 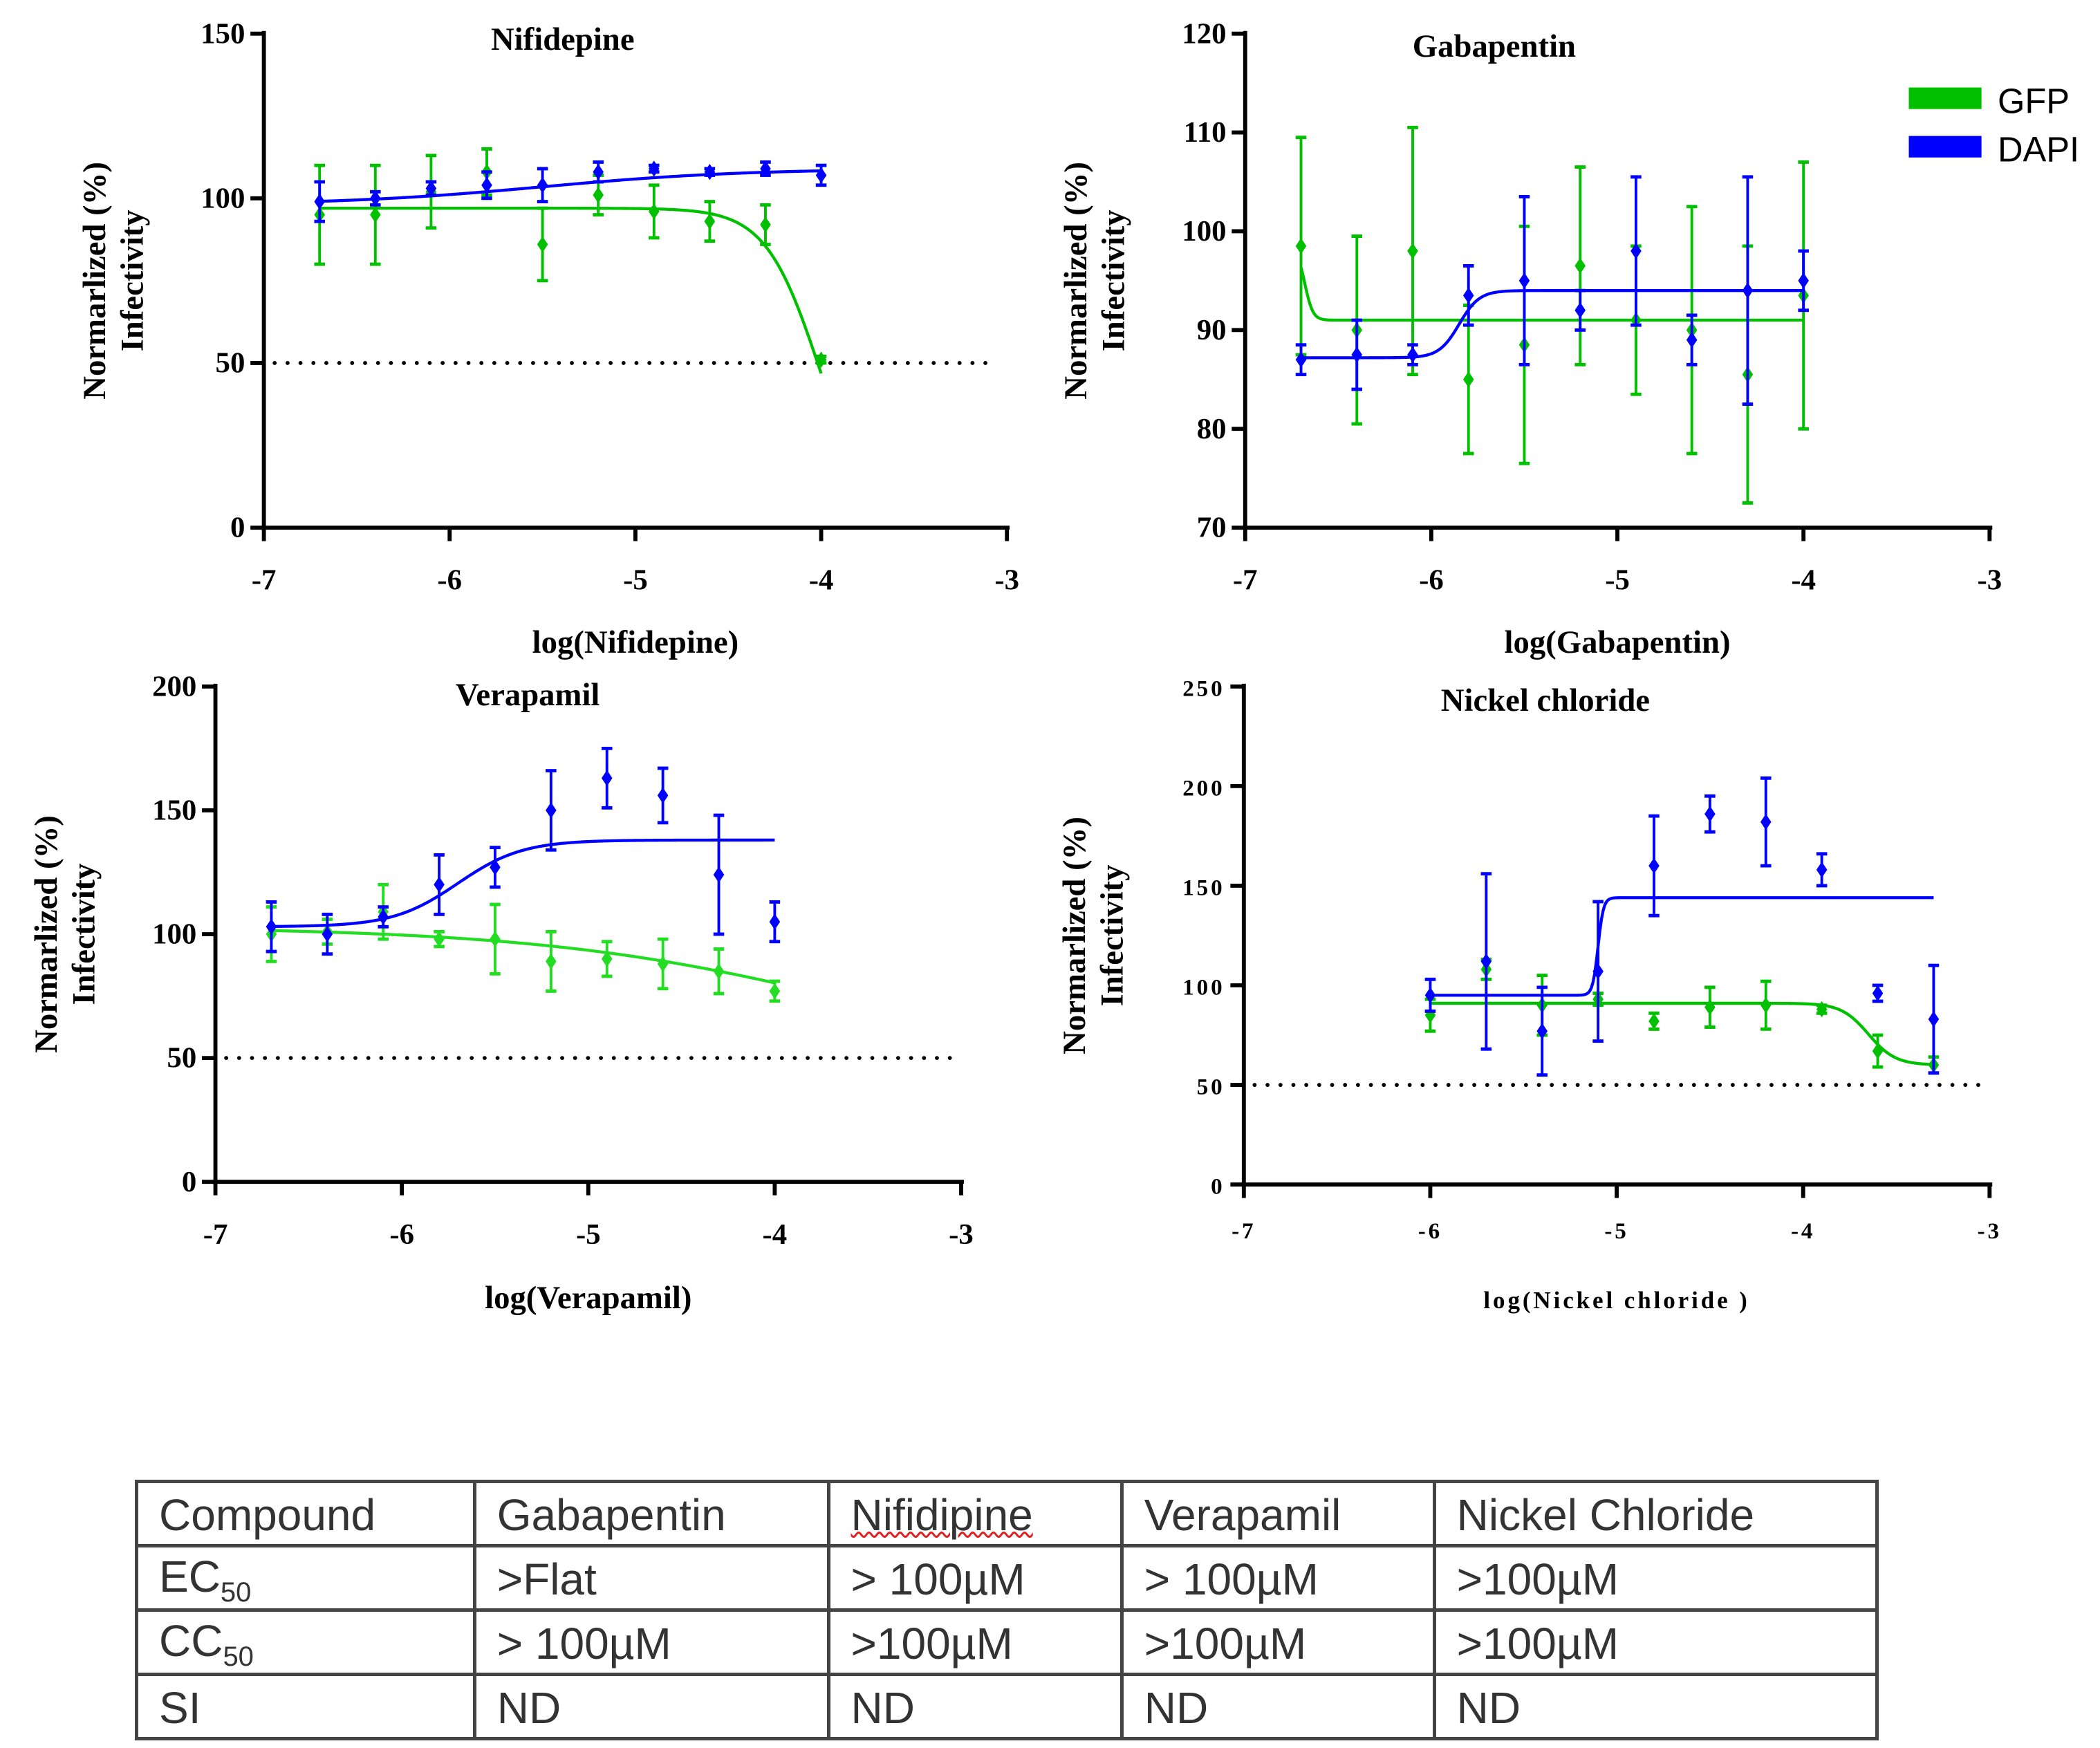 I want to click on row-label-text: EC, so click(x=190, y=1576).